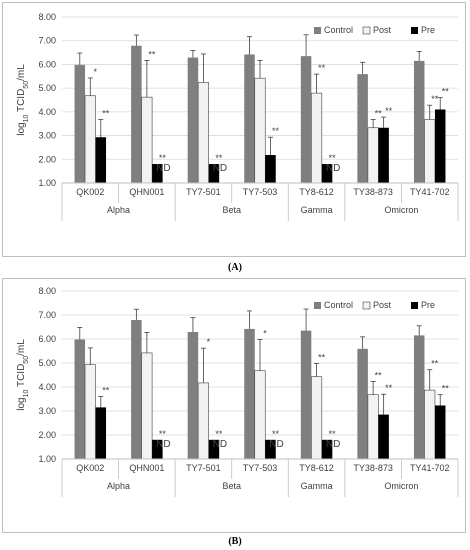 This screenshot has height=550, width=470. I want to click on panel-a-label: (A), so click(235, 267).